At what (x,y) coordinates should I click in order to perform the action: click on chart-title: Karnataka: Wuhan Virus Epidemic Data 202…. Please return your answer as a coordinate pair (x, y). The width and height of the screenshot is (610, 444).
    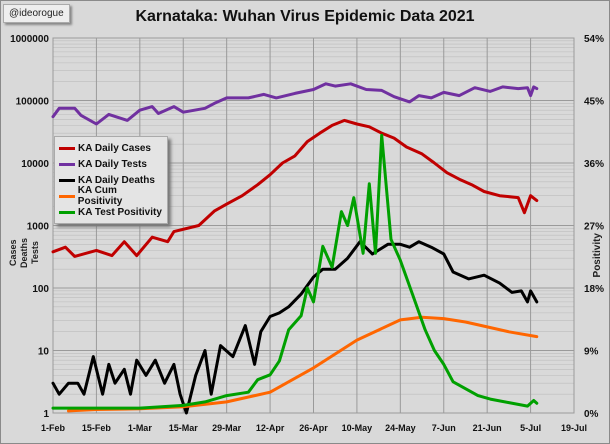
    Looking at the image, I should click on (305, 16).